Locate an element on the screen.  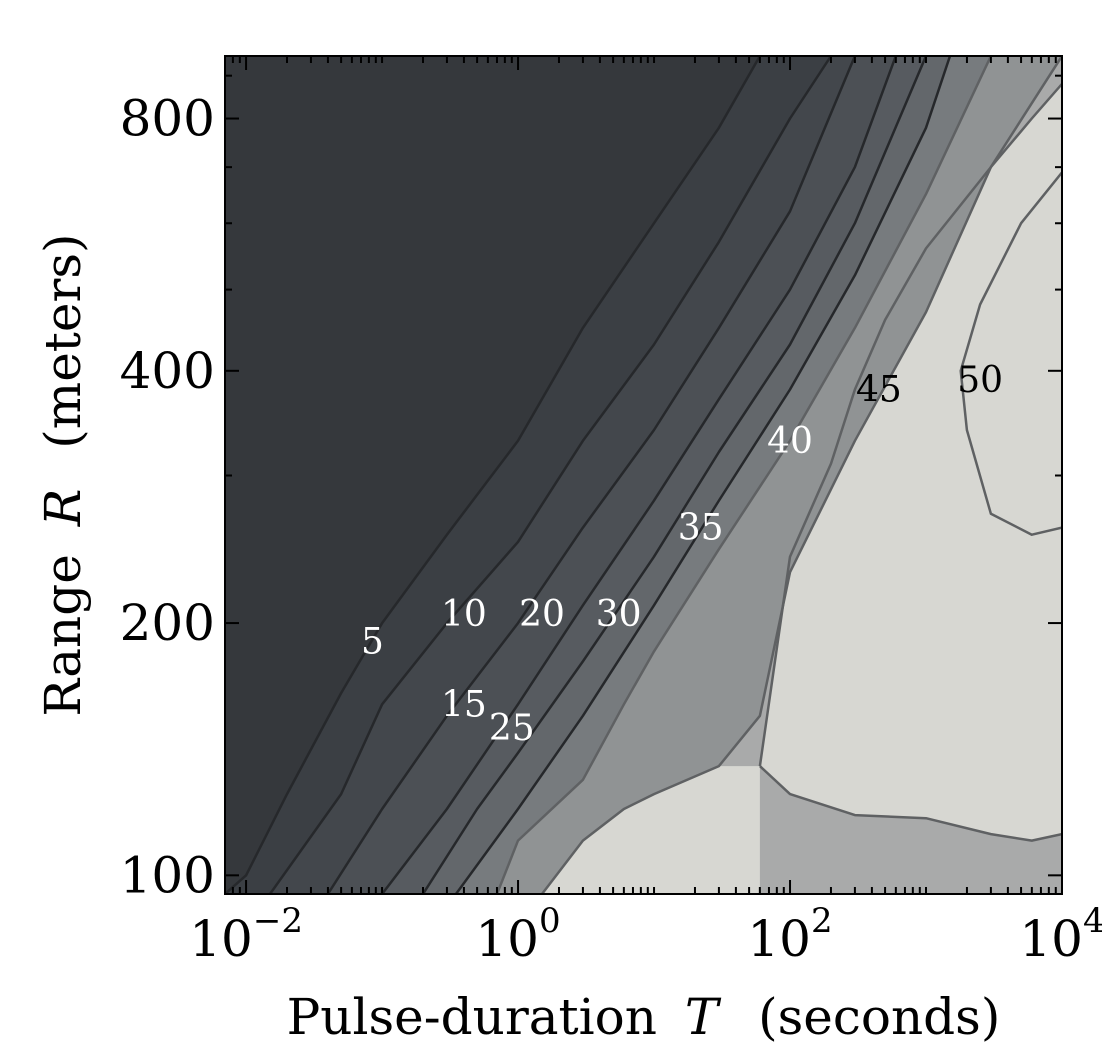
contour-fill-45-low is located at coordinates (910, 830).